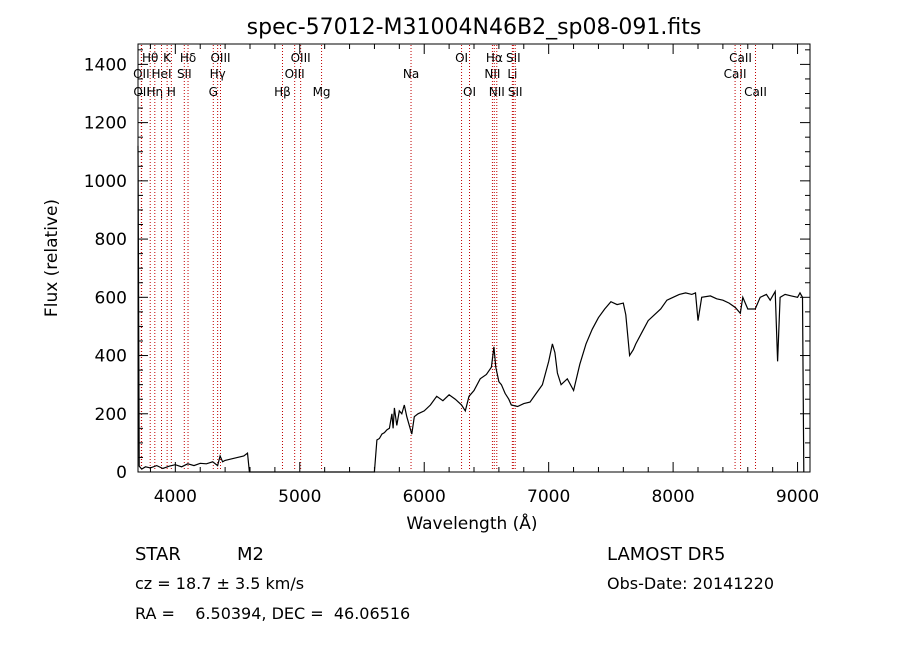 The height and width of the screenshot is (649, 900). What do you see at coordinates (52, 258) in the screenshot?
I see `y-axis-label: Flux (relative)` at bounding box center [52, 258].